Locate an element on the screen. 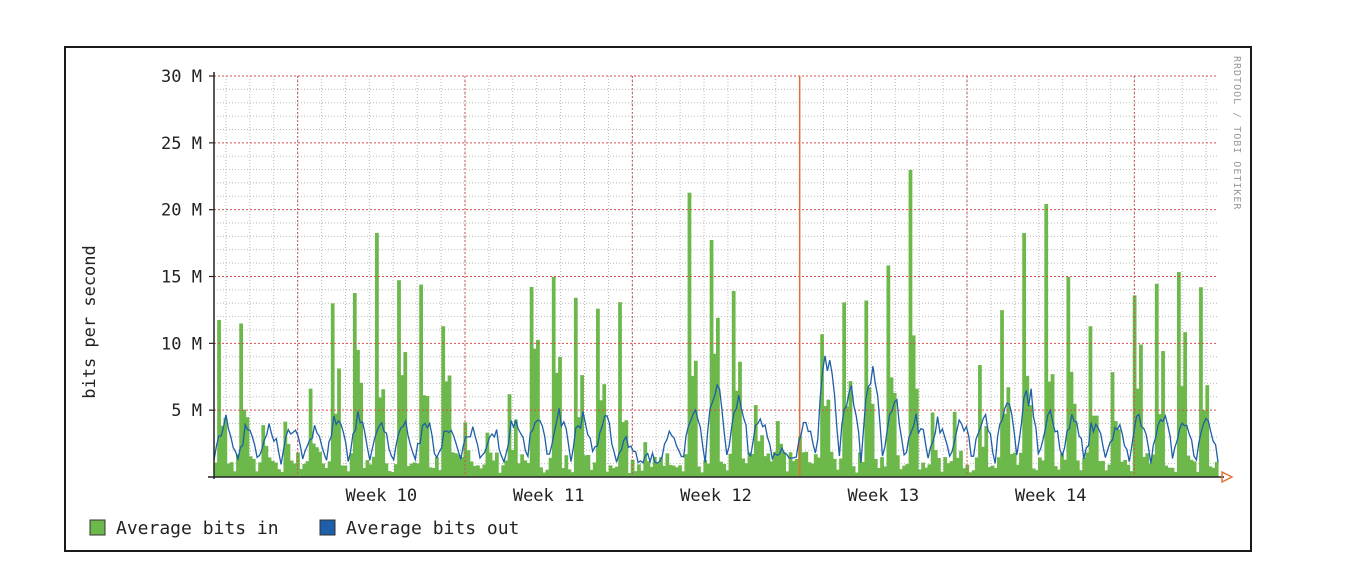  series-out-line-group is located at coordinates (716, 410).